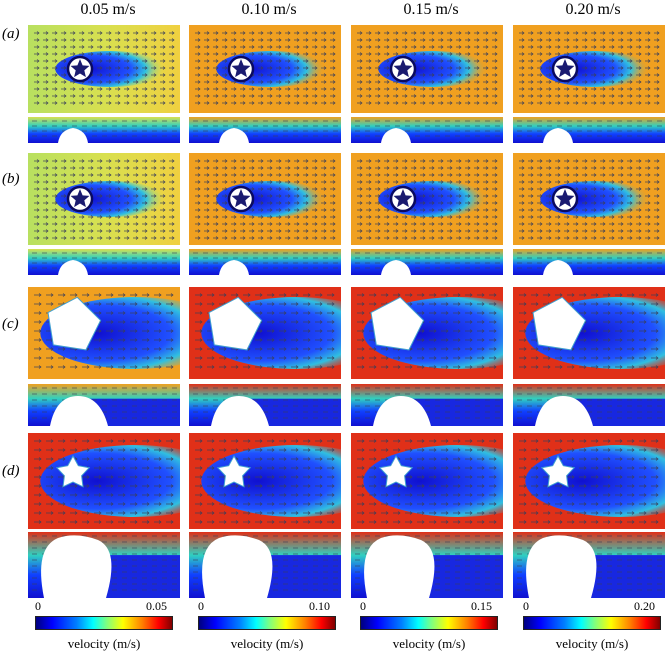  What do you see at coordinates (319, 606) in the screenshot?
I see `colorbar-max: 0.10` at bounding box center [319, 606].